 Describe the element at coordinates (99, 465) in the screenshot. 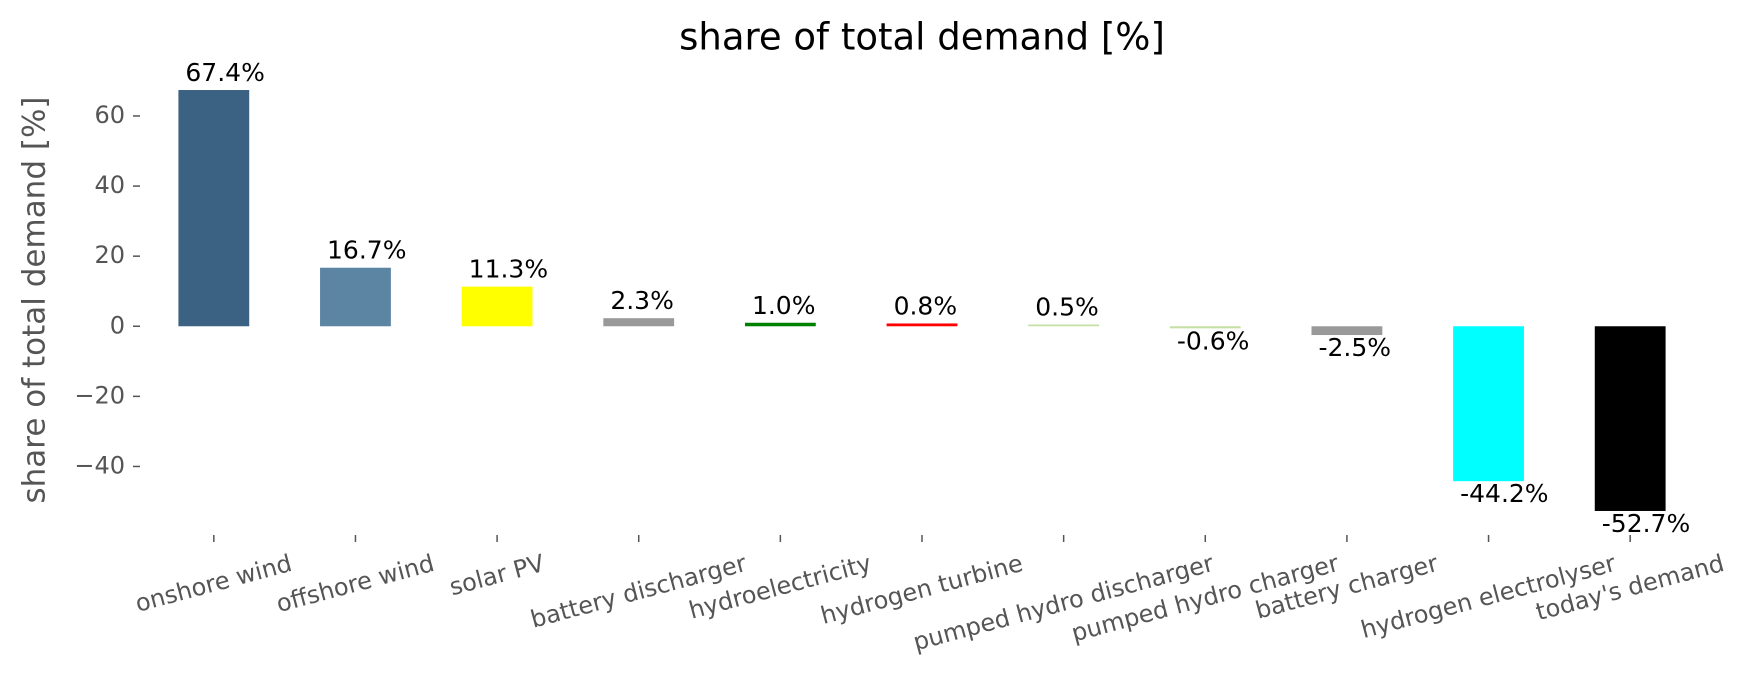

I see `y-tick-label: −40` at that location.